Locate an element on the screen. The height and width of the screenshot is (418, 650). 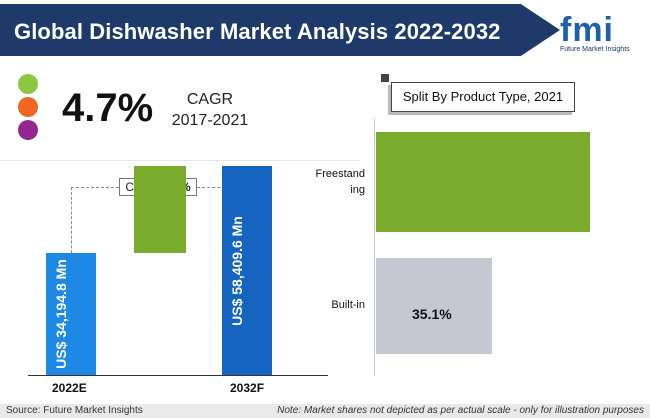
title-banner is located at coordinates (280, 30).